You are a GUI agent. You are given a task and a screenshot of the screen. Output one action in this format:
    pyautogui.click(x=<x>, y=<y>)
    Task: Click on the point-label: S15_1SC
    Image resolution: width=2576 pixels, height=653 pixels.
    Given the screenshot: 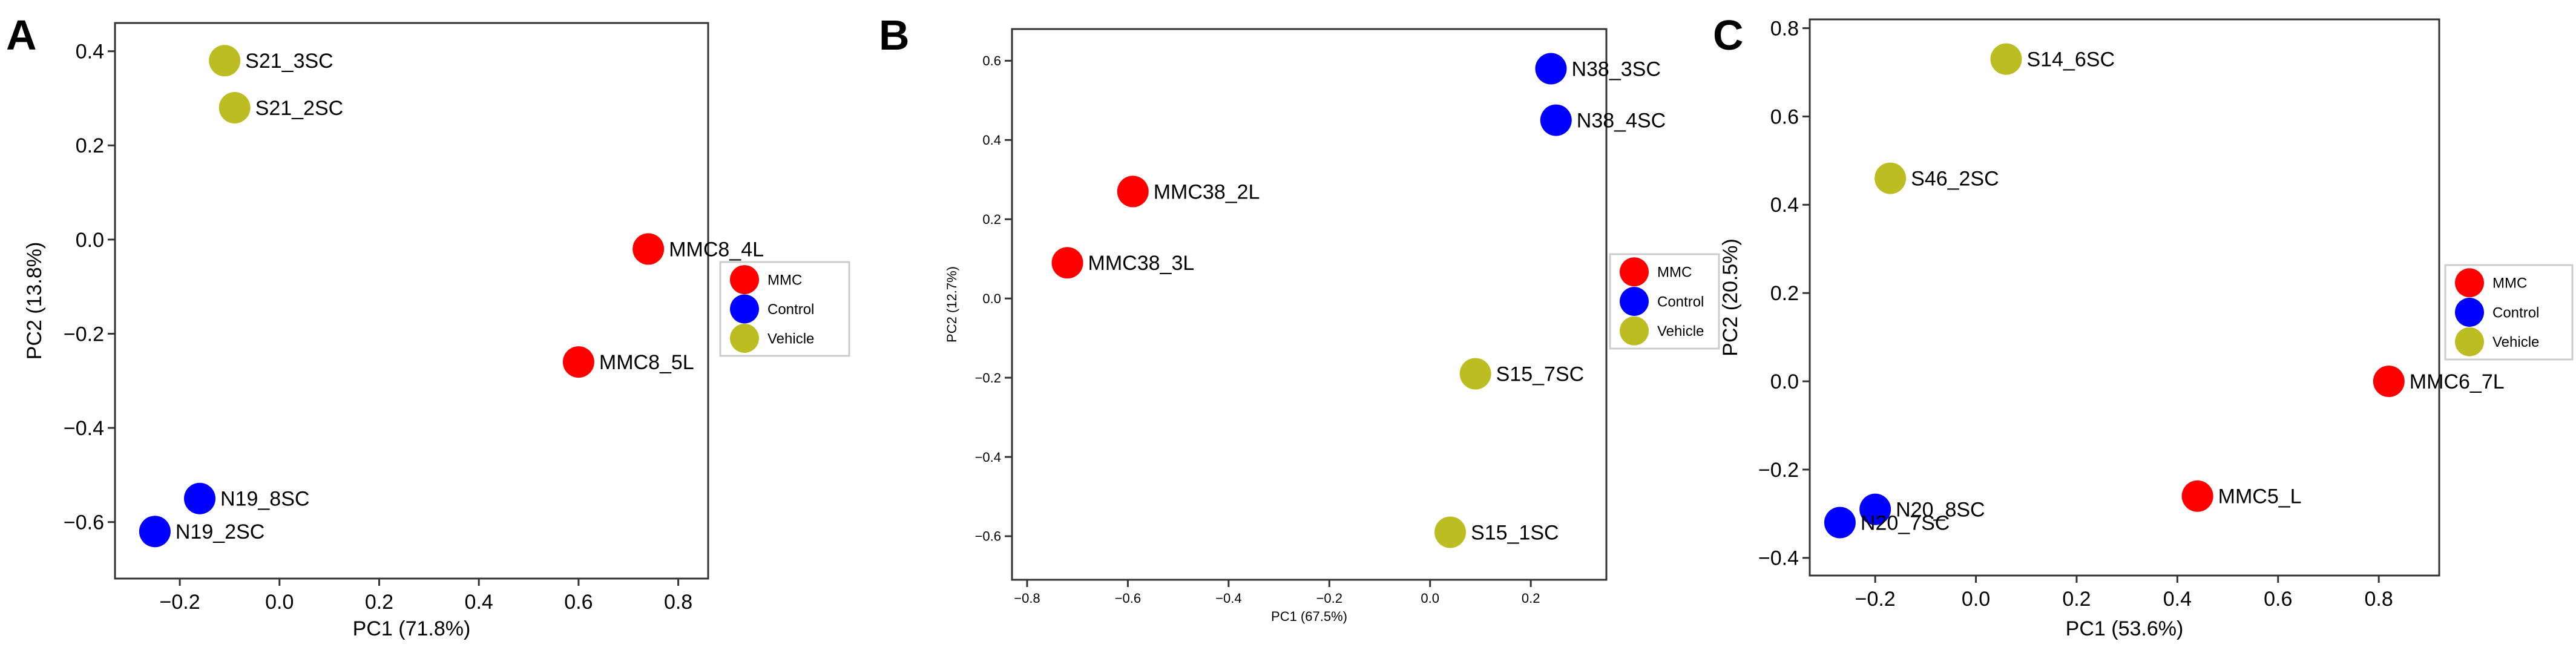 What is the action you would take?
    pyautogui.click(x=1515, y=532)
    